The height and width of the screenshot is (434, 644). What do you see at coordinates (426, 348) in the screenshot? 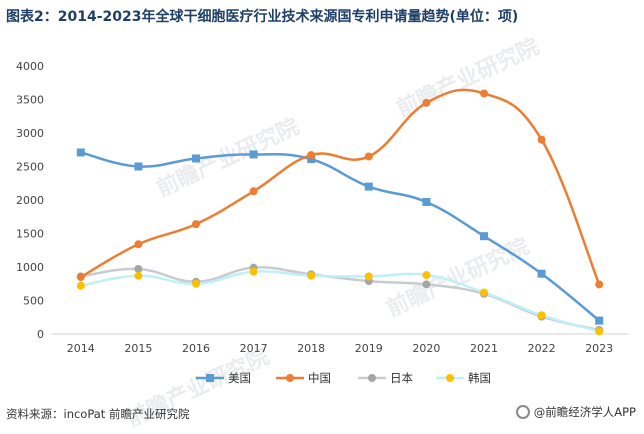
I see `x-tick-label: 2020` at bounding box center [426, 348].